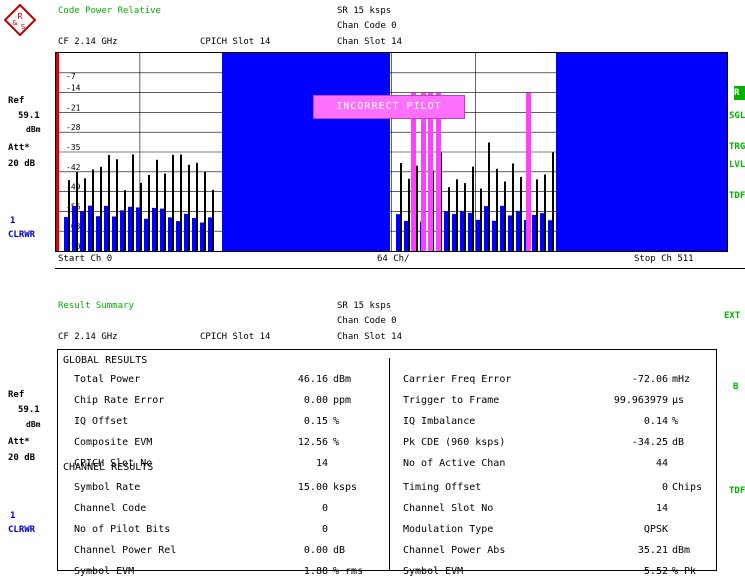 The image size is (745, 580). I want to click on y-tick-label: -21, so click(73, 107).